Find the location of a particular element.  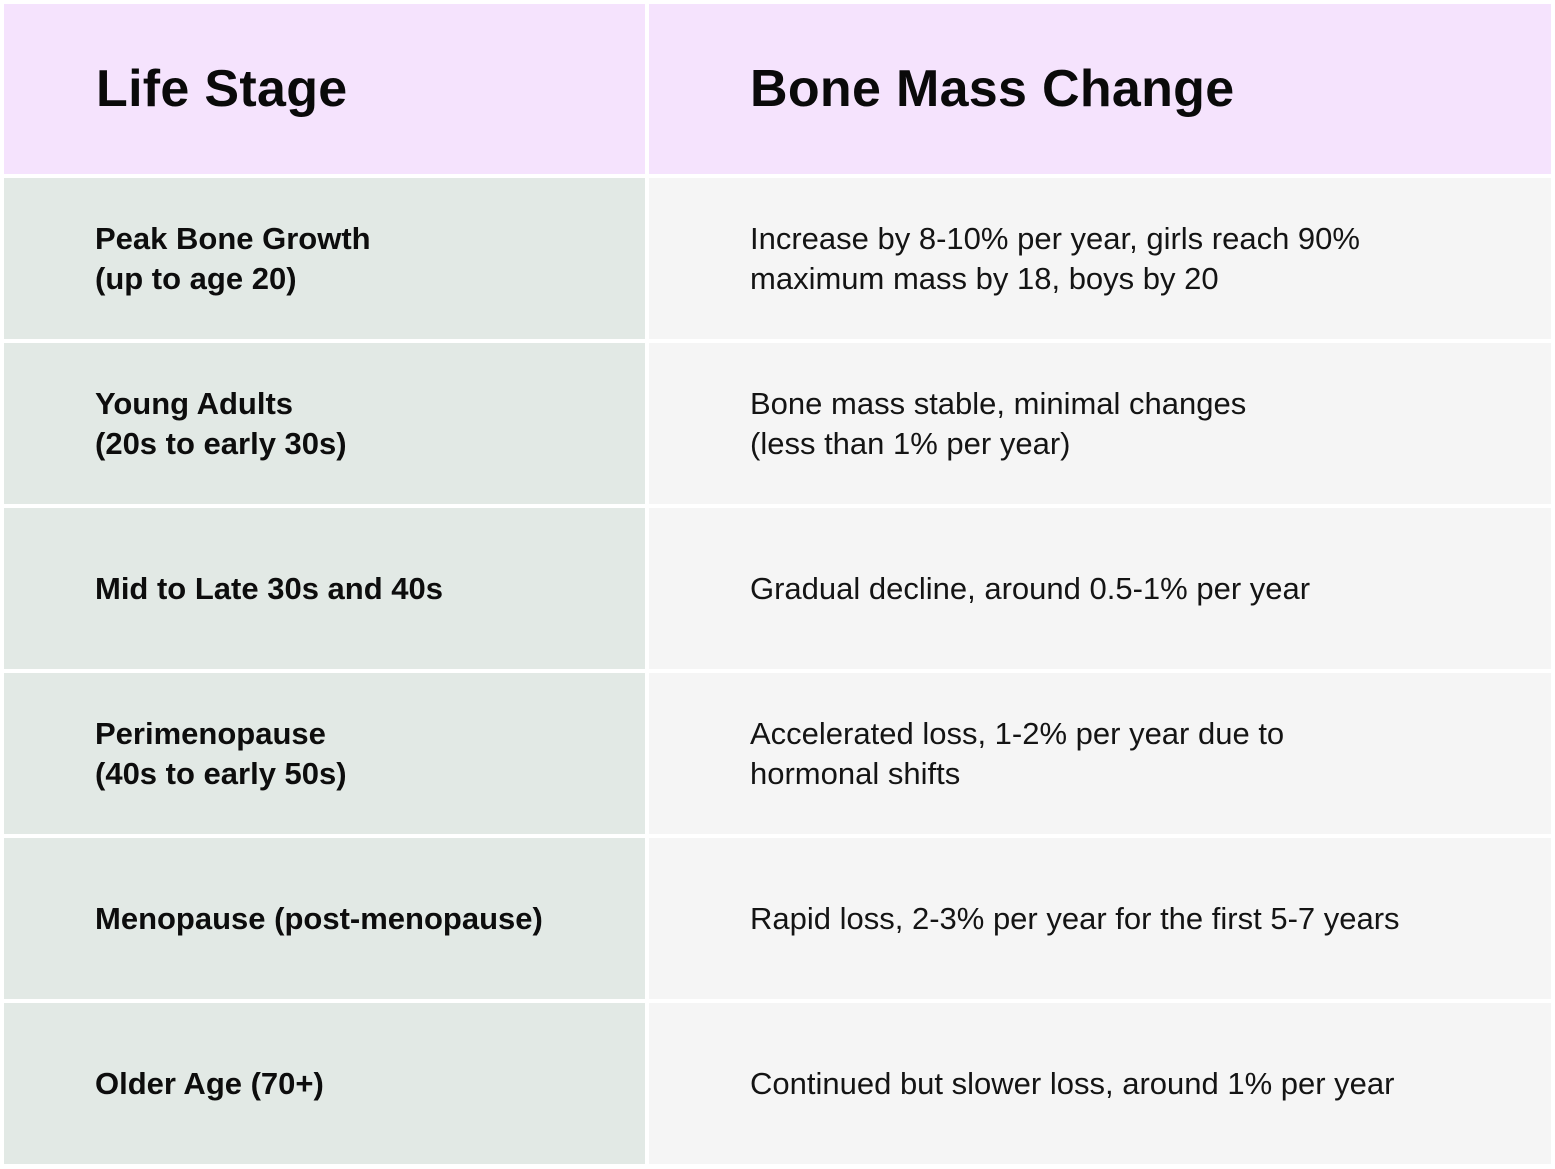

change-text: Gradual decline, around 0.5-1% per year is located at coordinates (1030, 589).